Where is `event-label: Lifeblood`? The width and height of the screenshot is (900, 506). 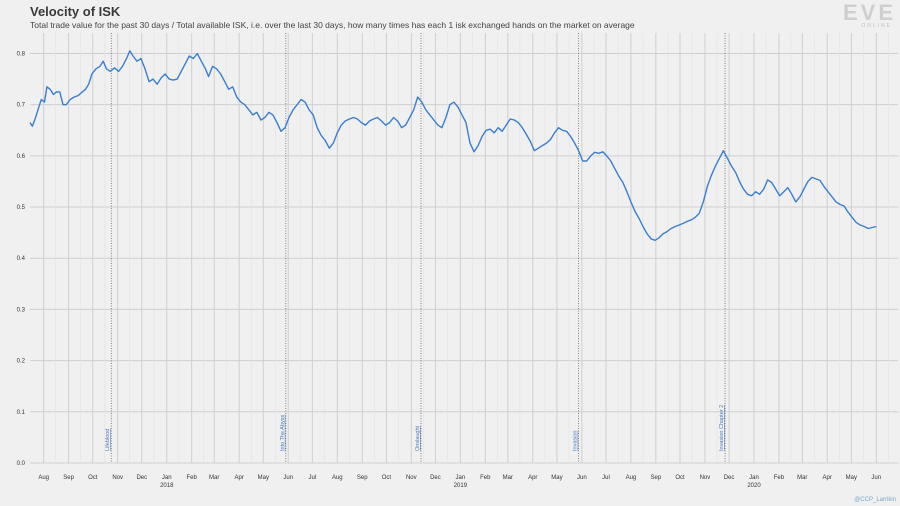 event-label: Lifeblood is located at coordinates (108, 440).